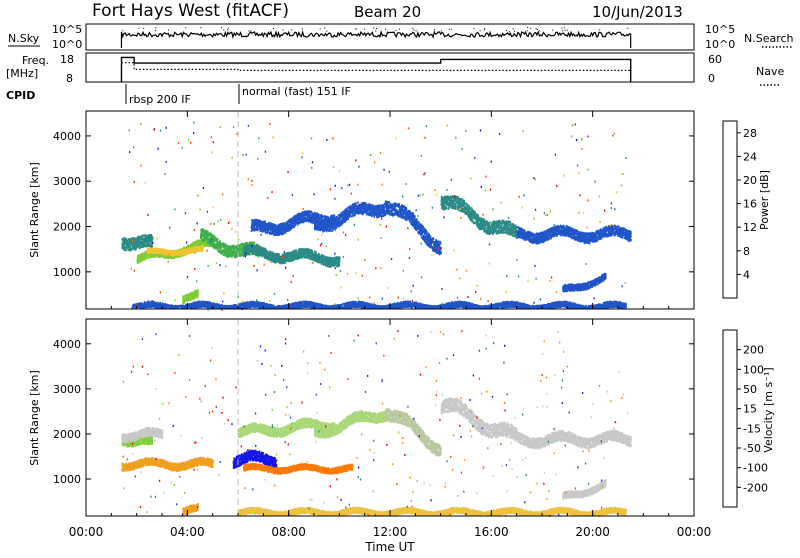 Image resolution: width=800 pixels, height=558 pixels. Describe the element at coordinates (20, 95) in the screenshot. I see `cpid-label: CPID` at that location.